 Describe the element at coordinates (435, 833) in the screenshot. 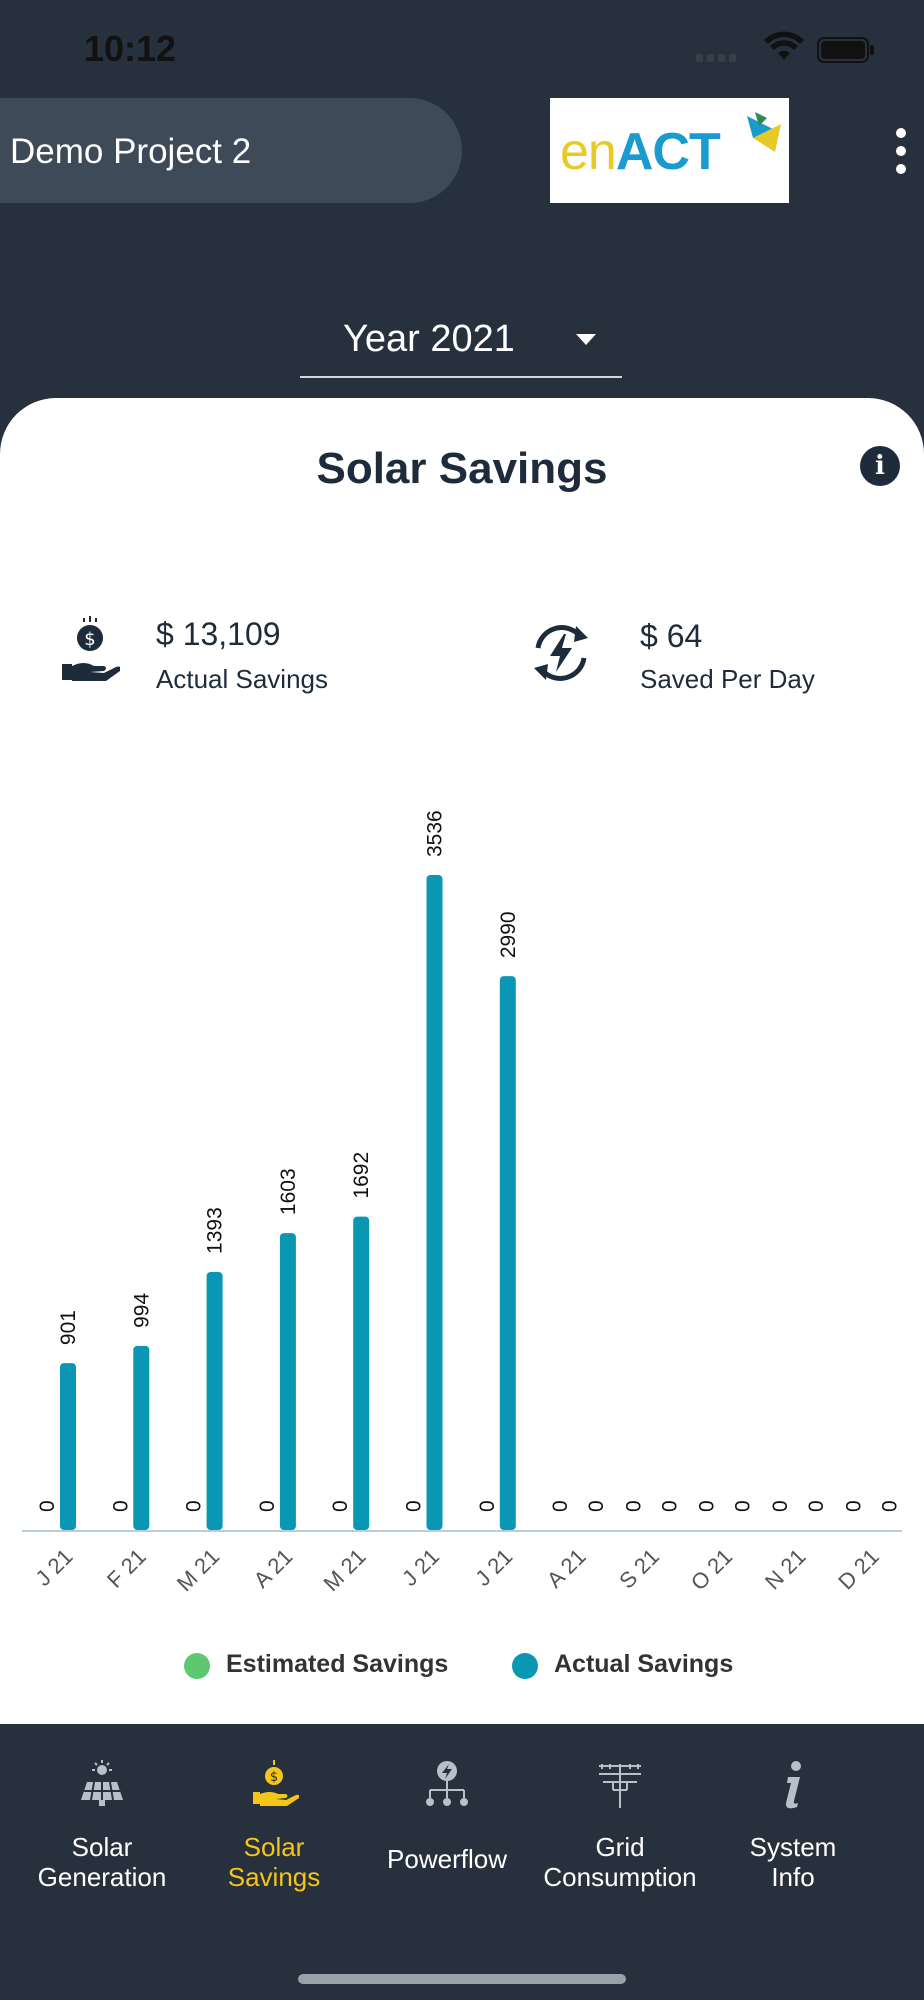

I see `data-label-actual: 3536` at that location.